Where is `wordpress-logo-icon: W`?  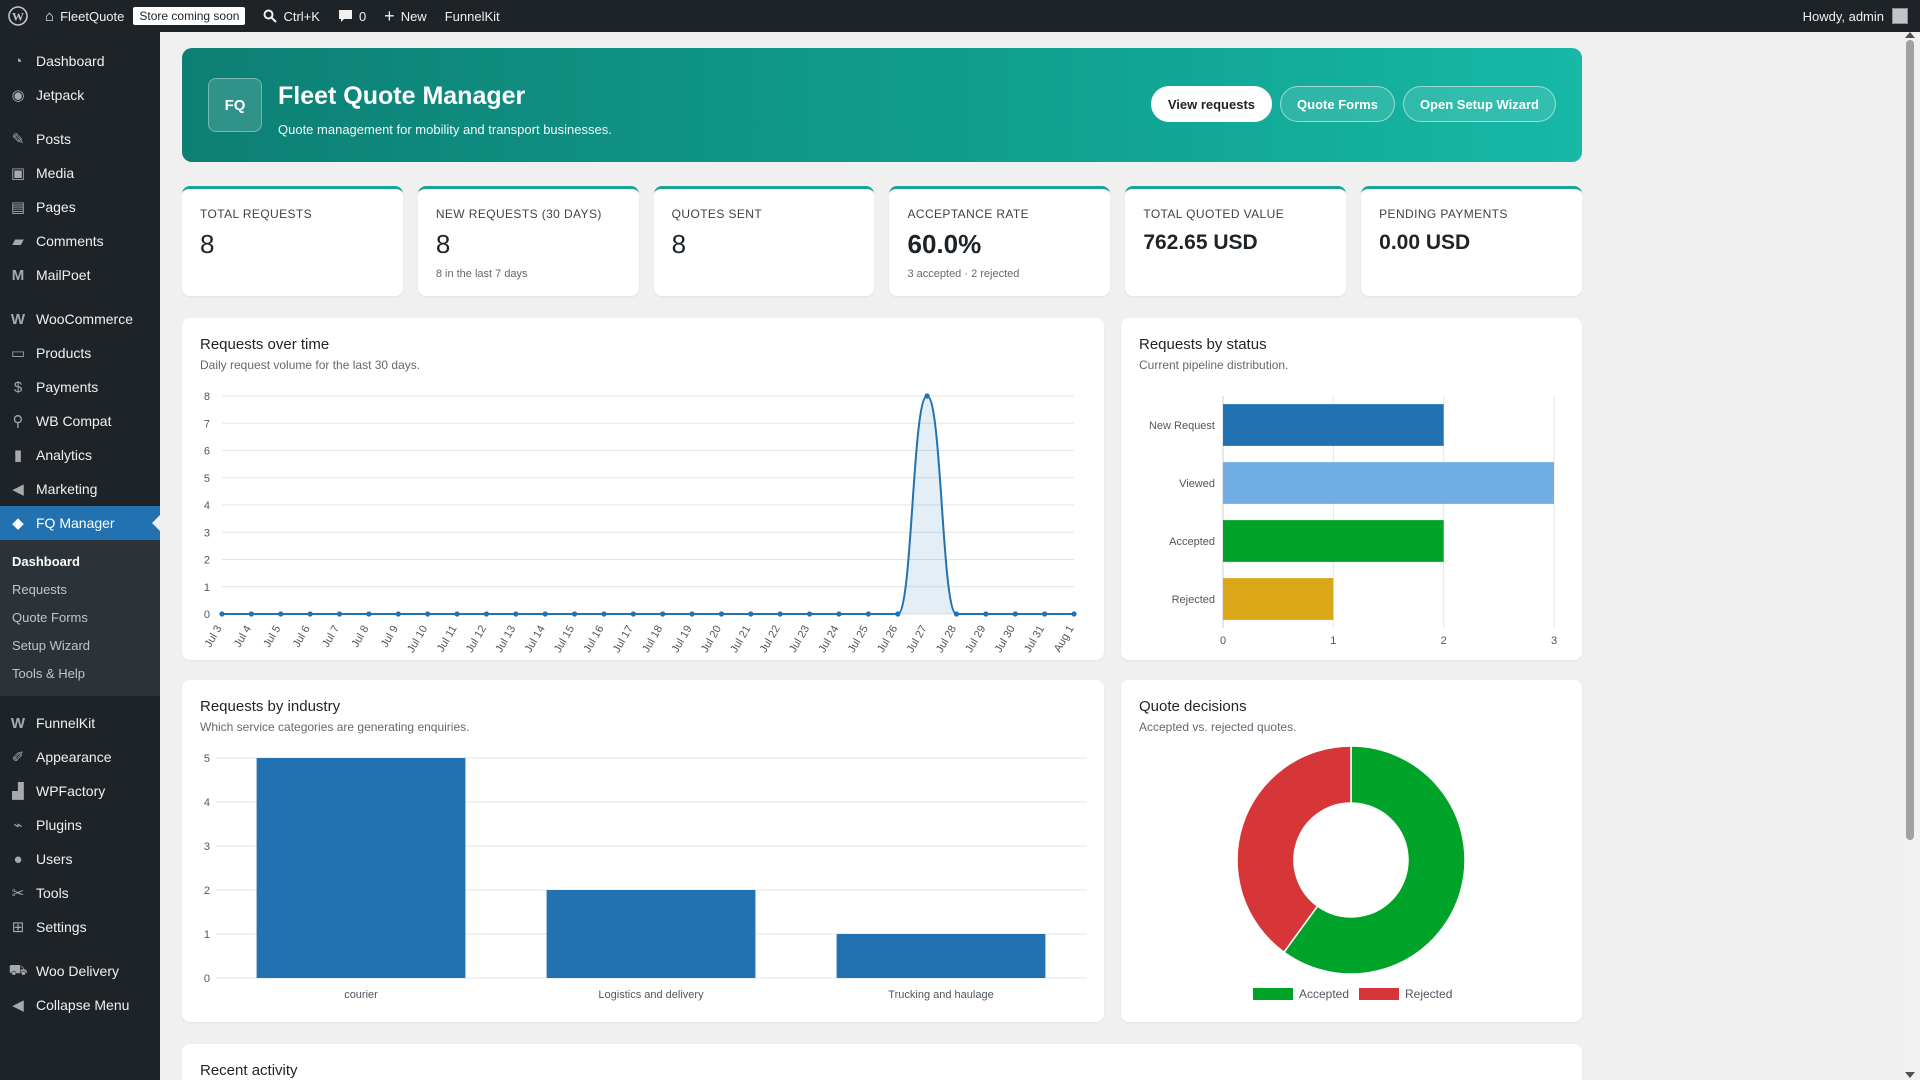
wordpress-logo-icon: W is located at coordinates (18, 16).